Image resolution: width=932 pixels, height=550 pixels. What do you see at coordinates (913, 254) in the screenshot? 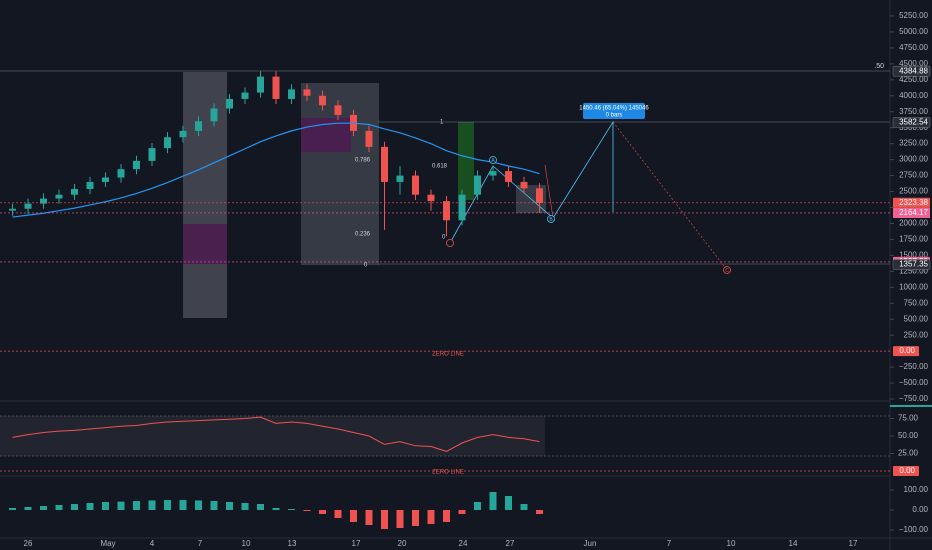
I see `y-tick-label: 1500.00` at bounding box center [913, 254].